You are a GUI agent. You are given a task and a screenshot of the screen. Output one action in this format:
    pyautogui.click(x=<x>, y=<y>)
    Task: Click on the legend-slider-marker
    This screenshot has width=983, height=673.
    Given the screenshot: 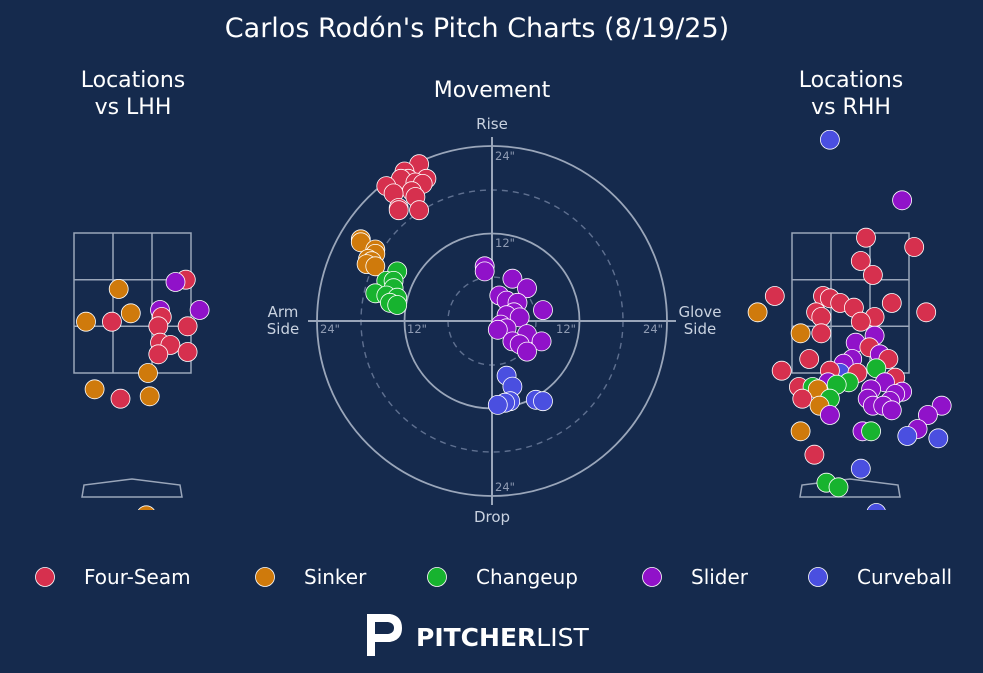 What is the action you would take?
    pyautogui.click(x=652, y=577)
    